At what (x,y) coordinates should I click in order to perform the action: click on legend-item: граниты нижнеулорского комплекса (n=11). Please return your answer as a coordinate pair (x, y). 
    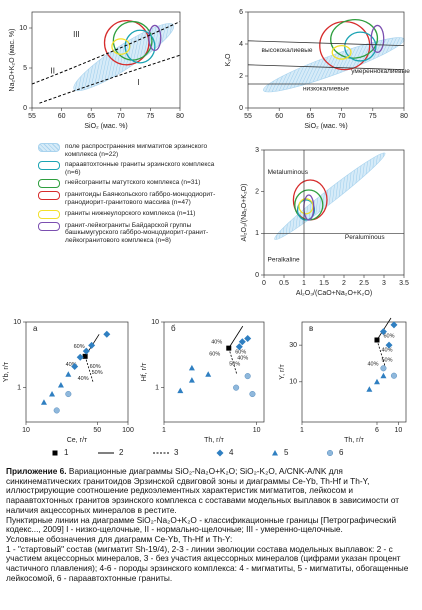
    Looking at the image, I should click on (128, 214).